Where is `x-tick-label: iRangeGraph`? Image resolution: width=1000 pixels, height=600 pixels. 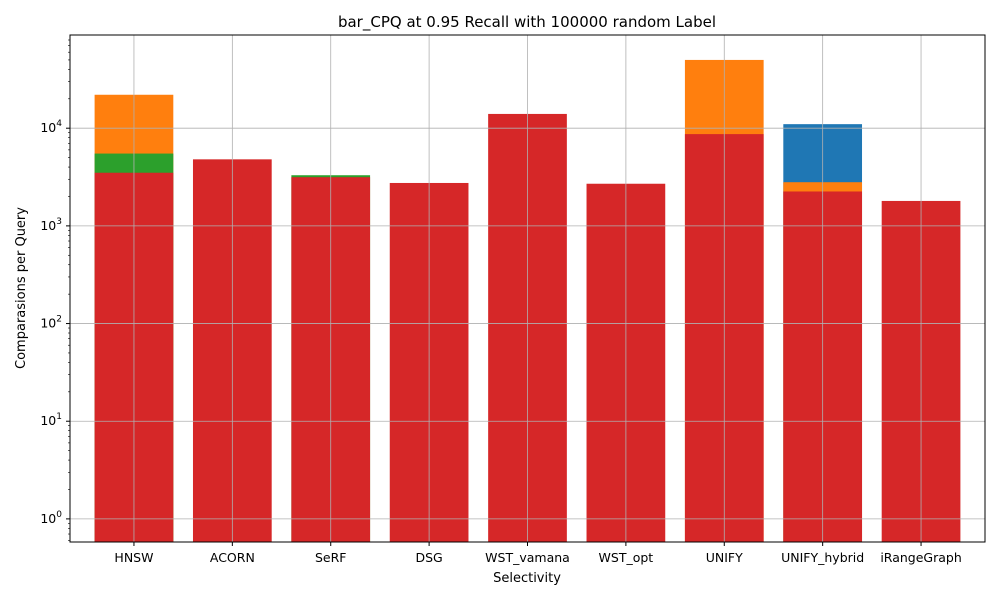
x-tick-label: iRangeGraph is located at coordinates (920, 557).